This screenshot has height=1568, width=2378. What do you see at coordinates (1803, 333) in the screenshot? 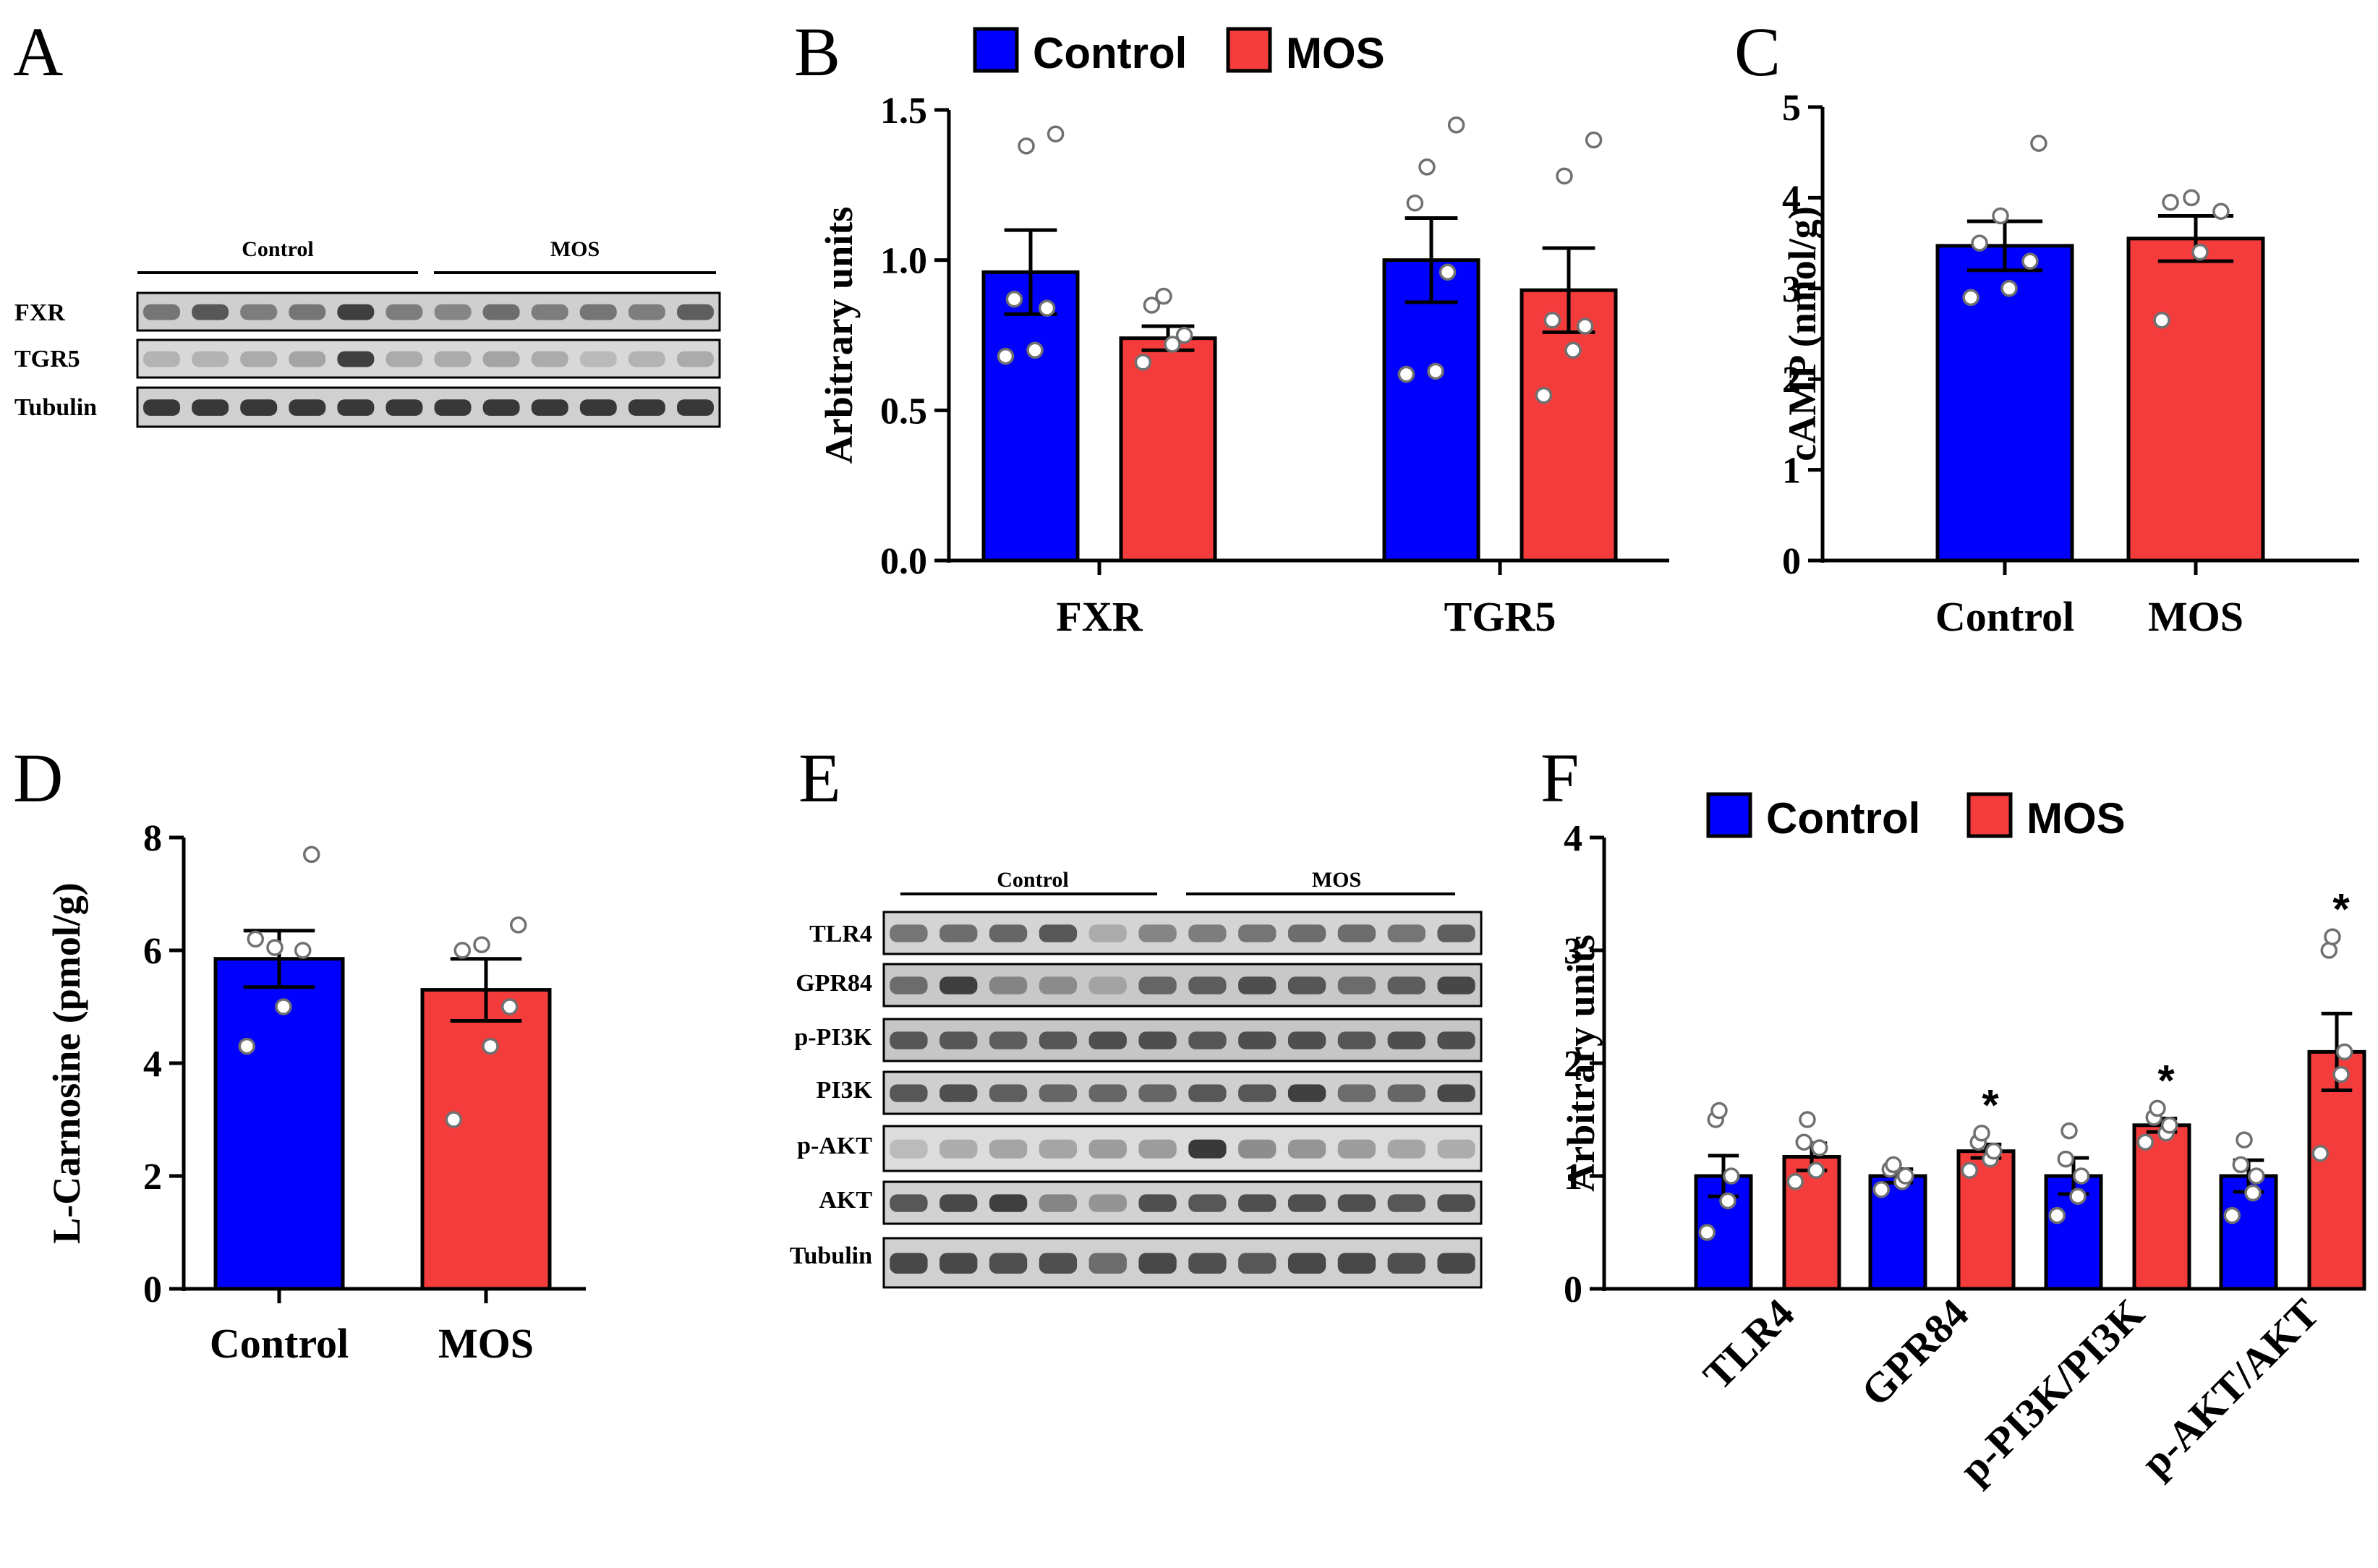
I see `panel-c-y-label: cAMP (nmol/g)` at bounding box center [1803, 333].